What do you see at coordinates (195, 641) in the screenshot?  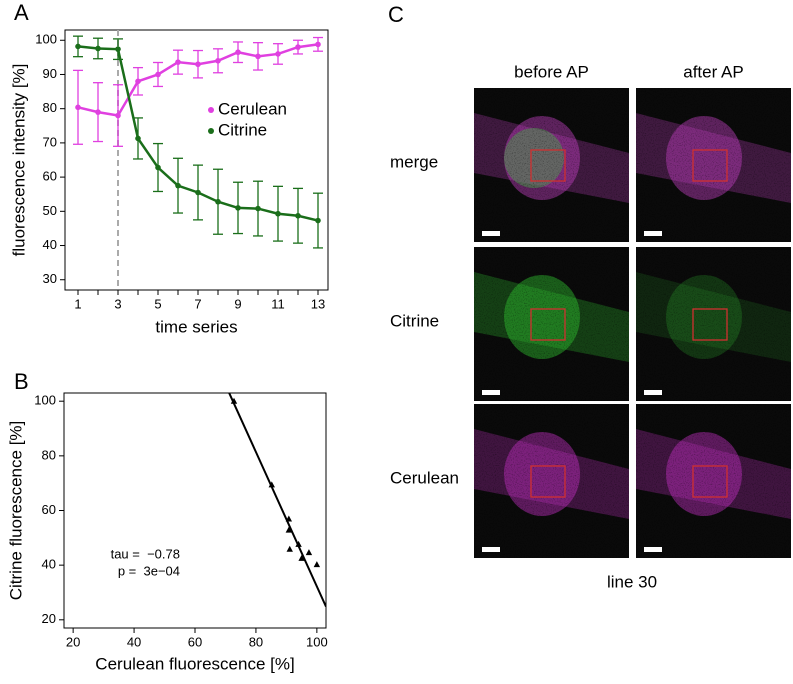 I see `x-tick-label: 60` at bounding box center [195, 641].